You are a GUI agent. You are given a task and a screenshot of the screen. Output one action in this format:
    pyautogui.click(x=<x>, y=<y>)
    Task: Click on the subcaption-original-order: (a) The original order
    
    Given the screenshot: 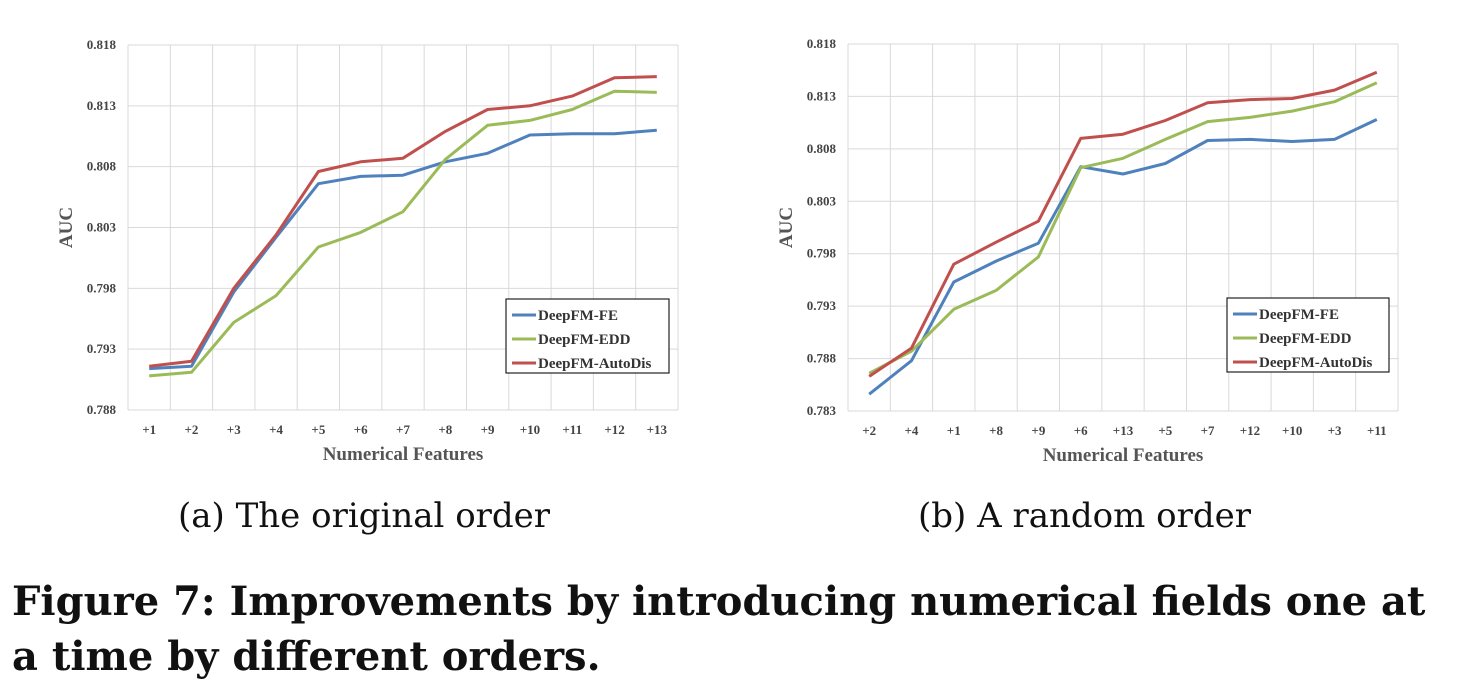 What is the action you would take?
    pyautogui.click(x=364, y=516)
    